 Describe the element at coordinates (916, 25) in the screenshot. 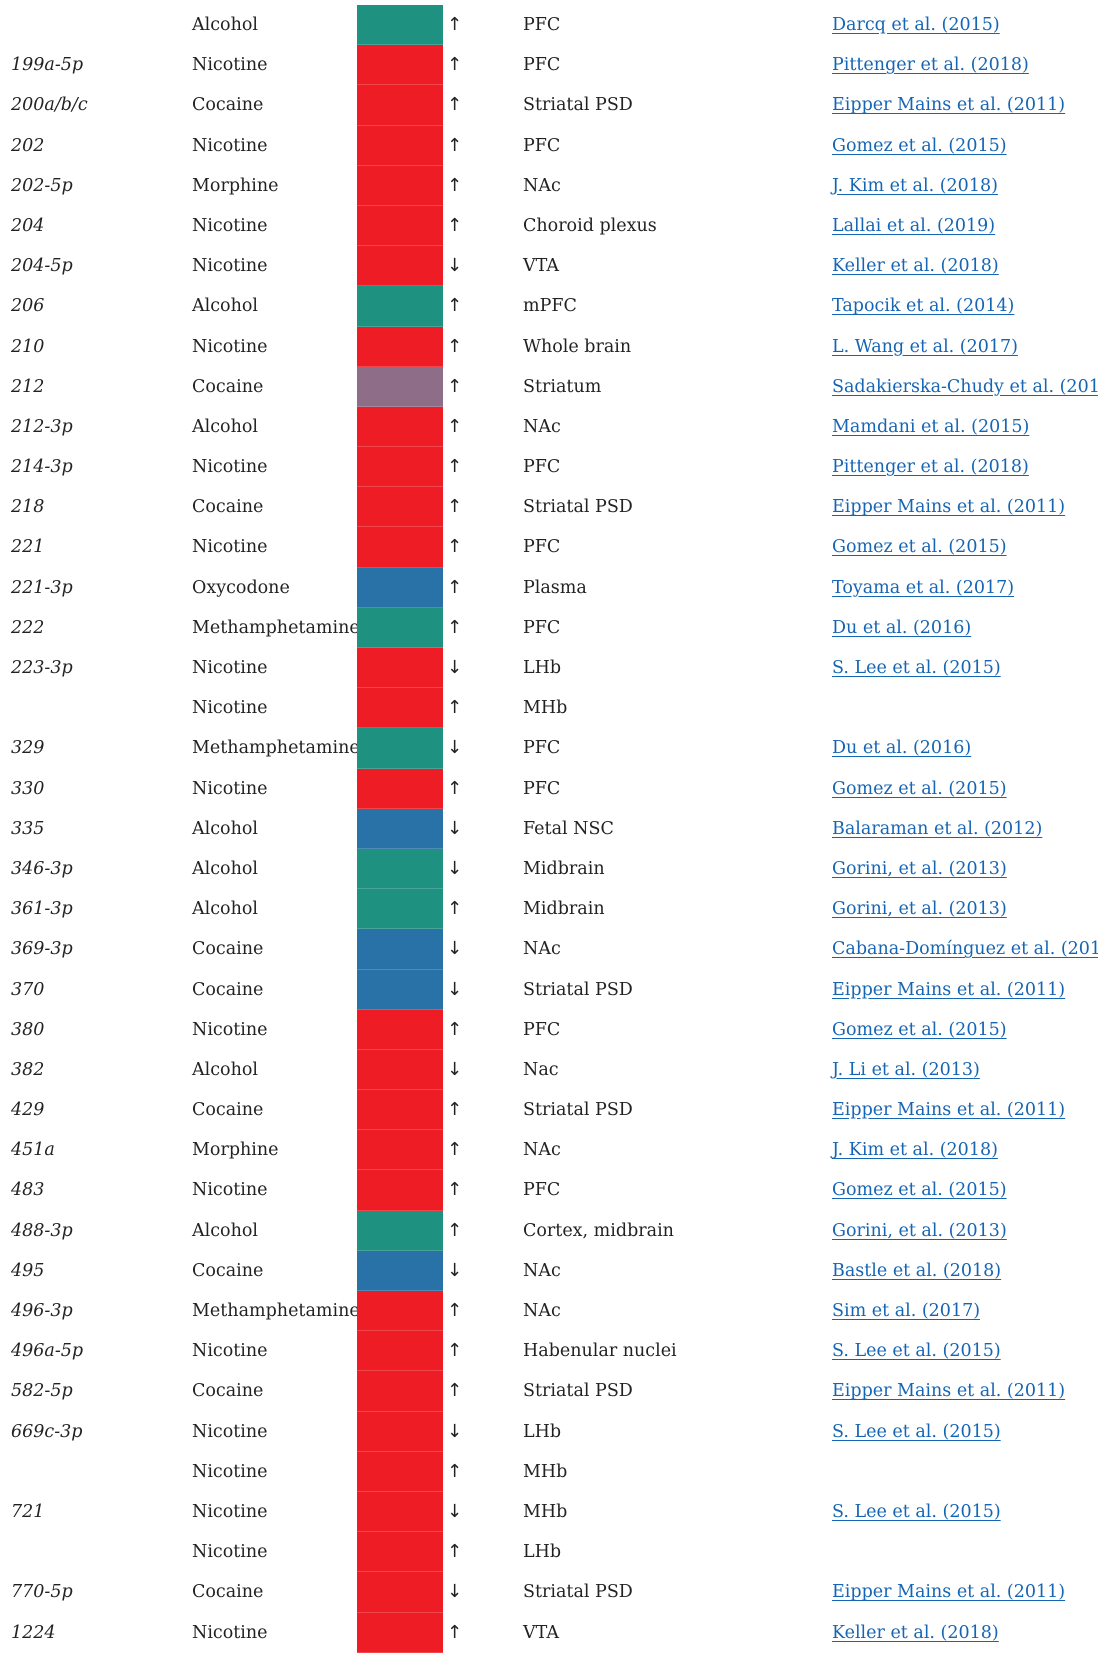

I see `reference-link: Darcq et al. (2015)` at that location.